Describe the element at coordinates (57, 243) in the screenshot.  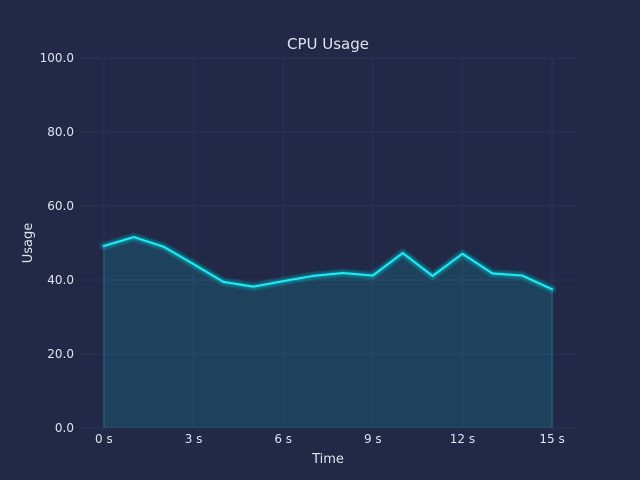
I see `y-axis-ticks: 0.0 20.0 40.0 60.0 80.0 100.0` at that location.